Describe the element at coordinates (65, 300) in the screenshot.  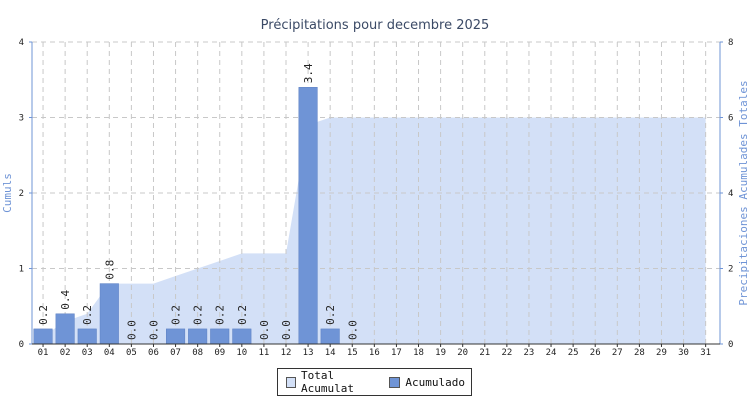
I see `bar-value-label: 0.4` at that location.